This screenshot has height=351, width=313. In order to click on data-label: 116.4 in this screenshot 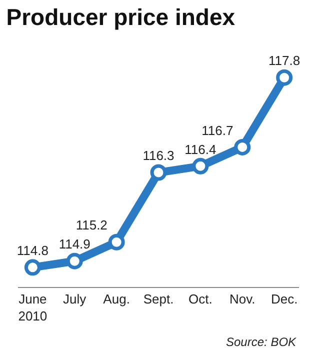, I will do `click(200, 149)`.